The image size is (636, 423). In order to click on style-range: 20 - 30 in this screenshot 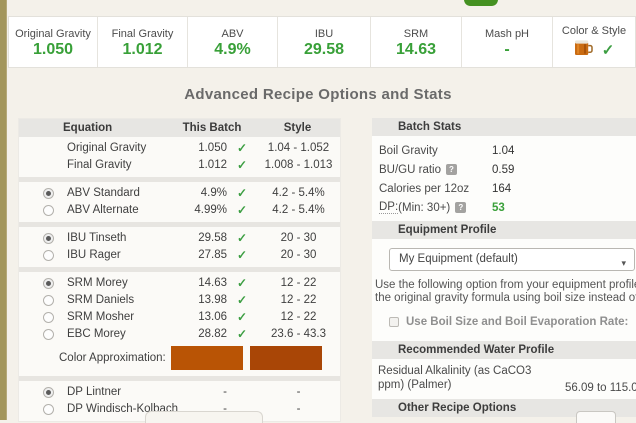, I will do `click(298, 255)`.